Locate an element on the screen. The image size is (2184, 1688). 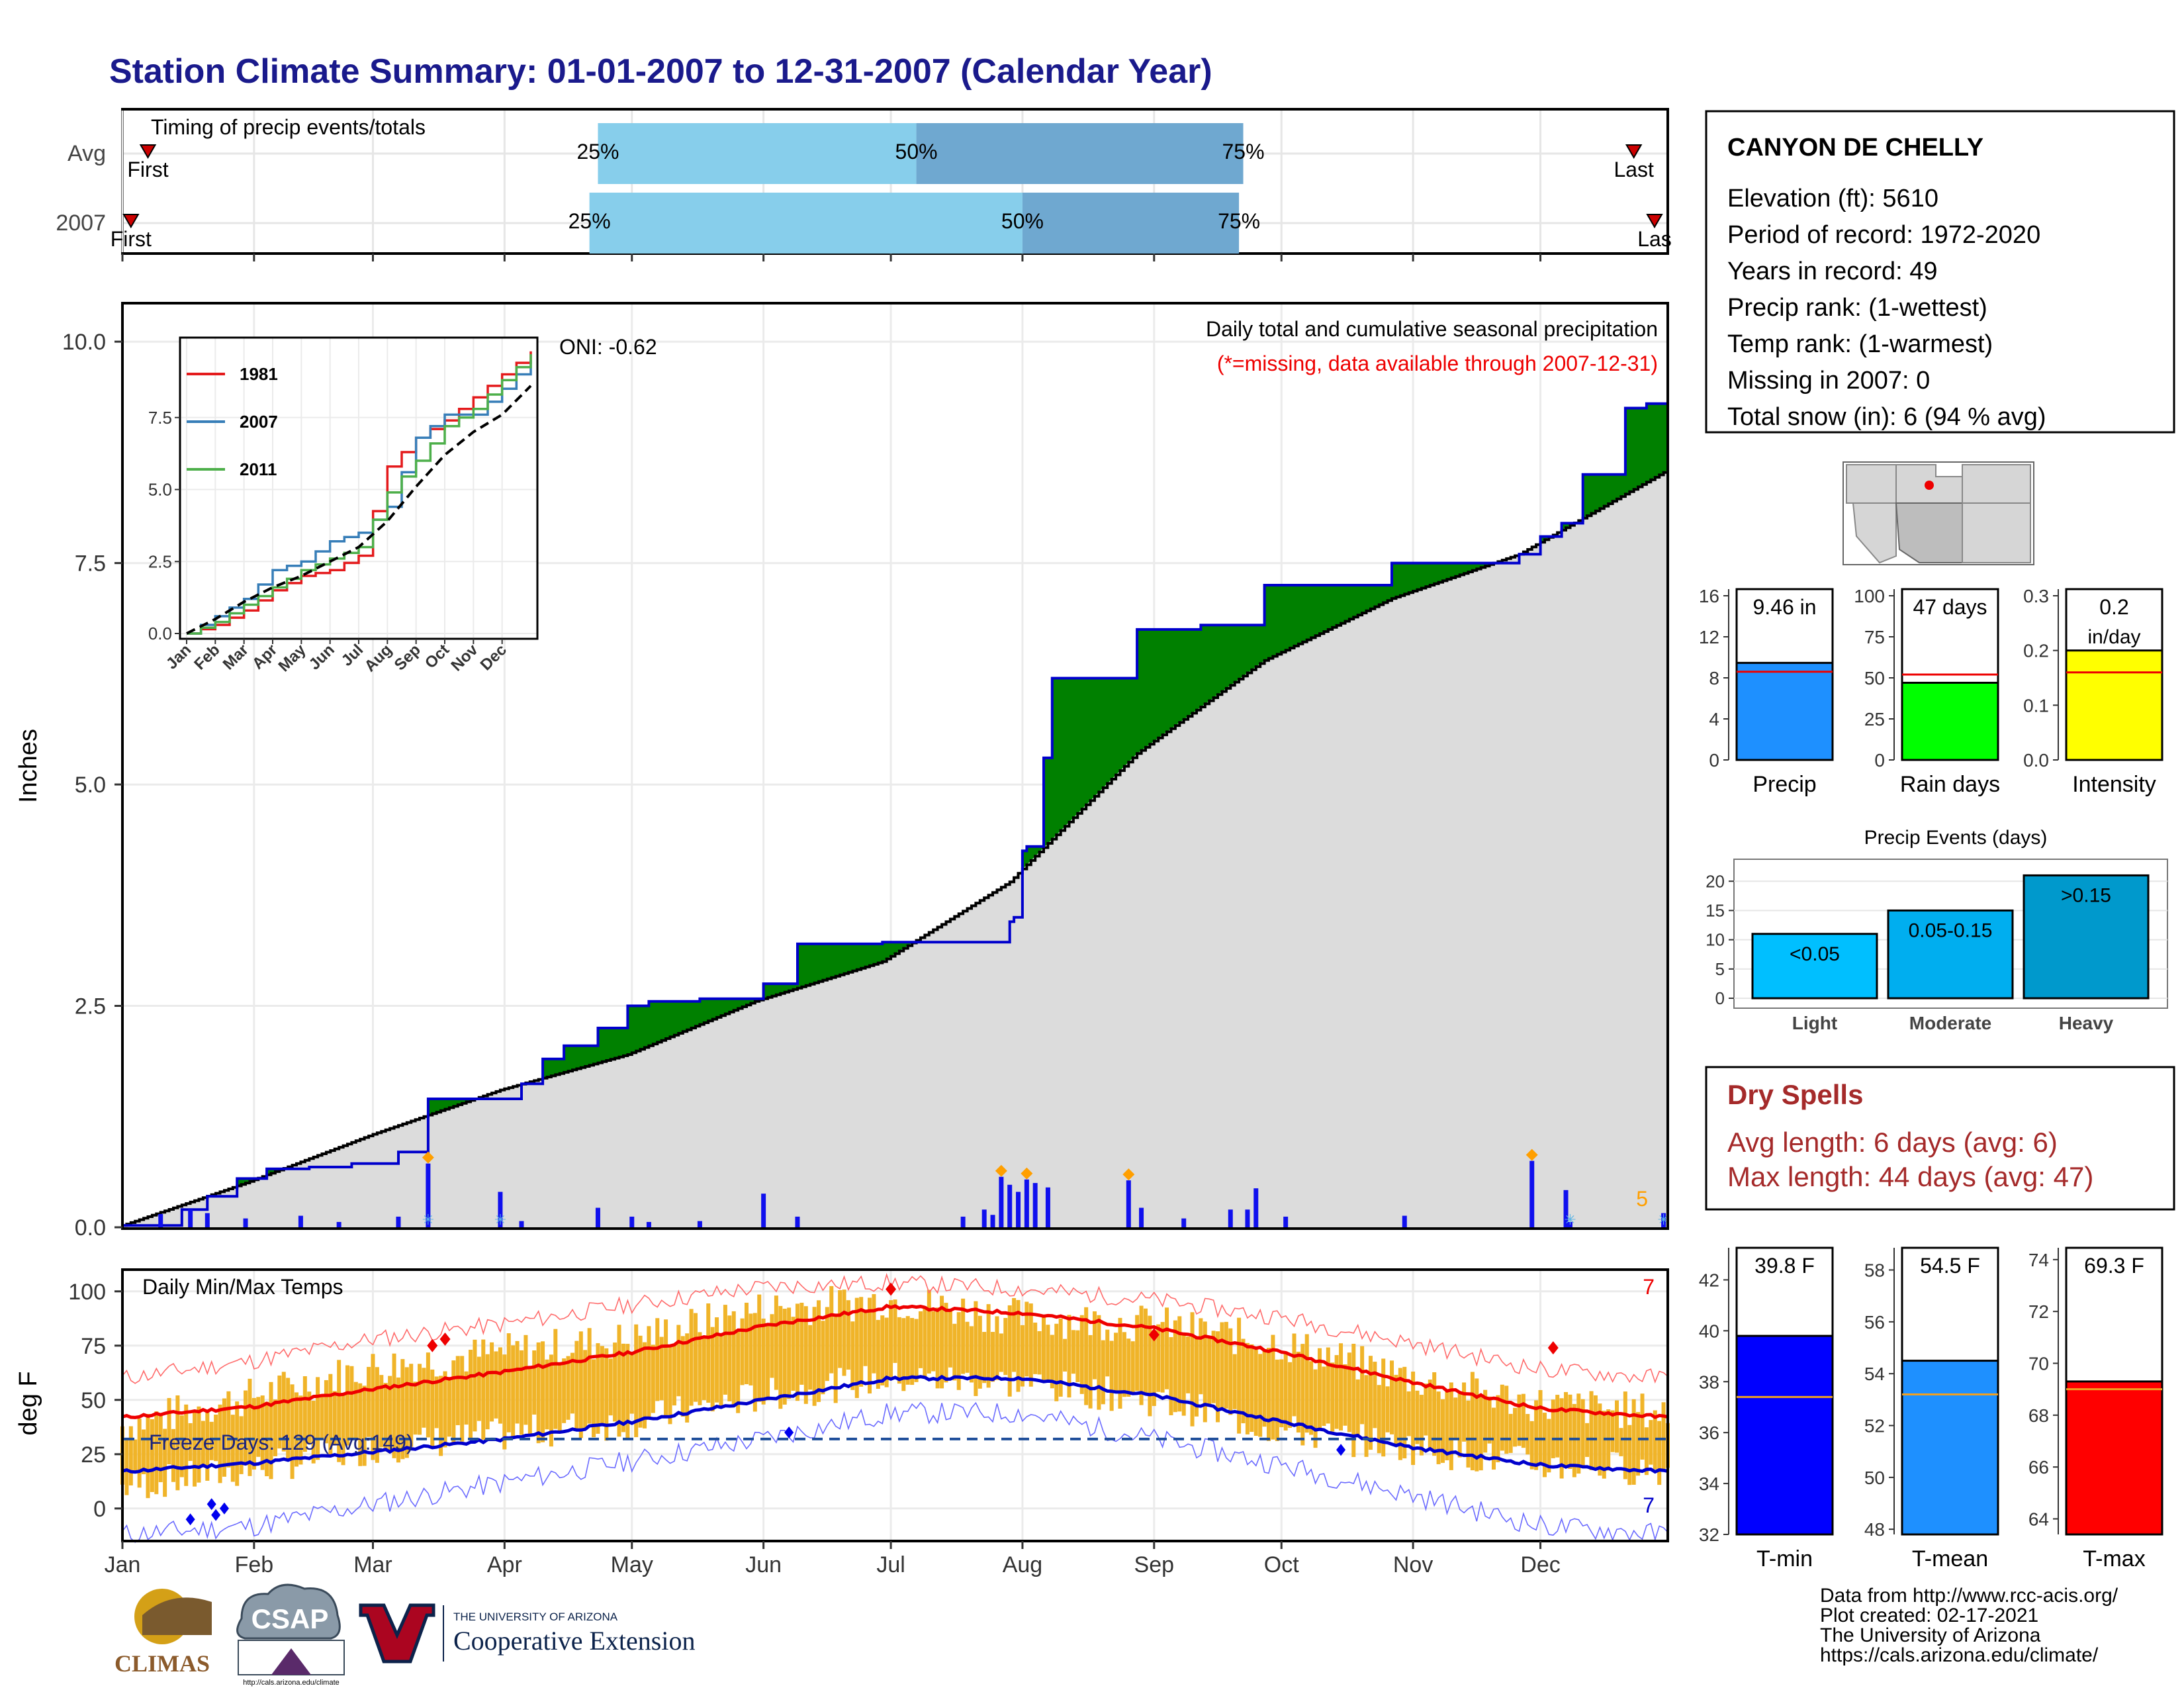
temp-min-count: 7 is located at coordinates (1649, 1505).